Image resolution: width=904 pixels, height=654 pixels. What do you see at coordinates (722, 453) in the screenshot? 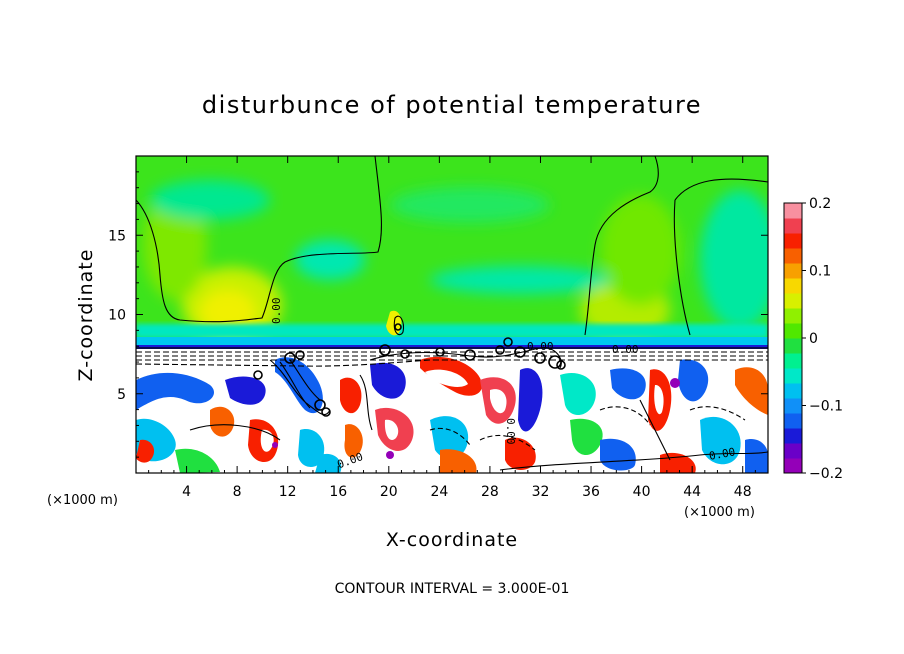
I see `contour-label-4: 0.00` at bounding box center [722, 453].